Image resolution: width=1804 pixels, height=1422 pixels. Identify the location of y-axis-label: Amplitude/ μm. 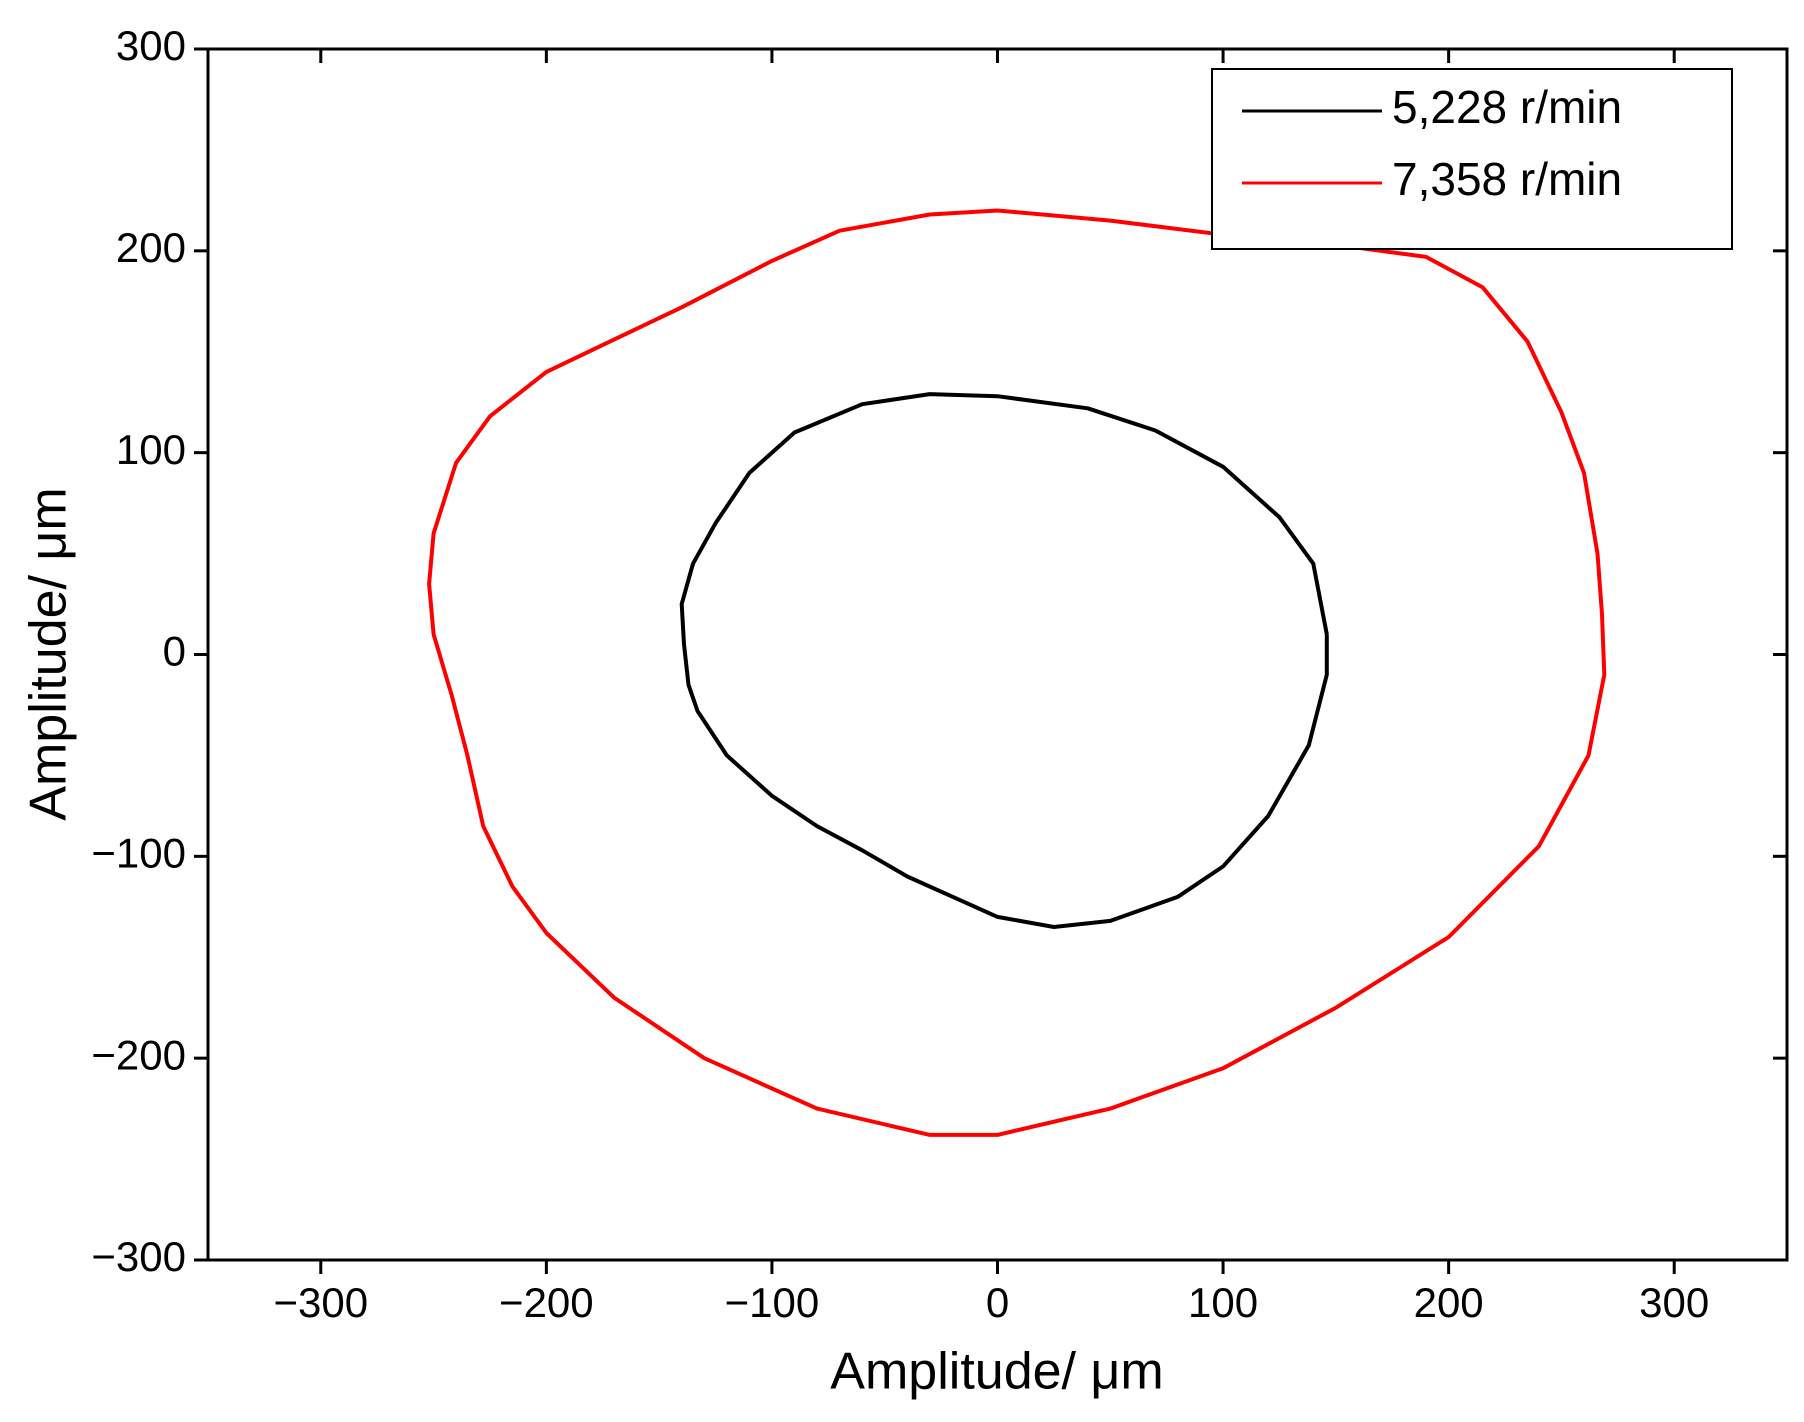
(49, 653).